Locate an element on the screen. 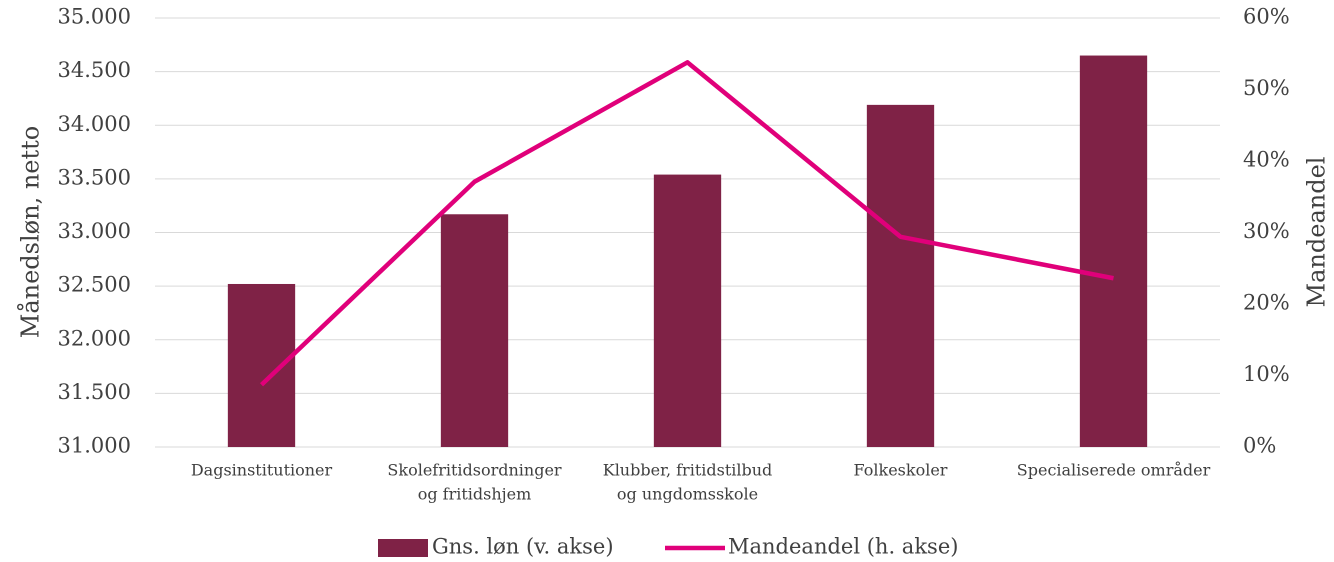  x-tick-label: Skolefritidsordninger is located at coordinates (474, 470).